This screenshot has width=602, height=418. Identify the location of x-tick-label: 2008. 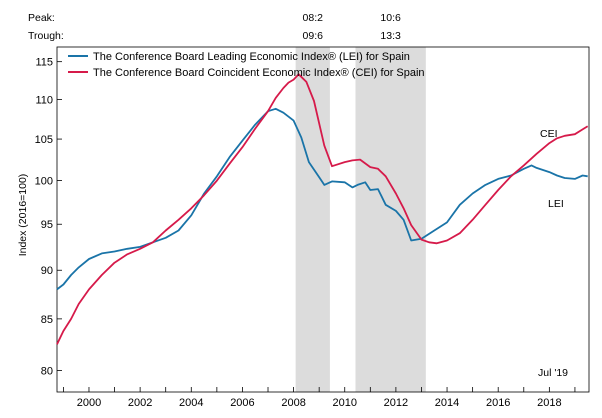
(293, 403).